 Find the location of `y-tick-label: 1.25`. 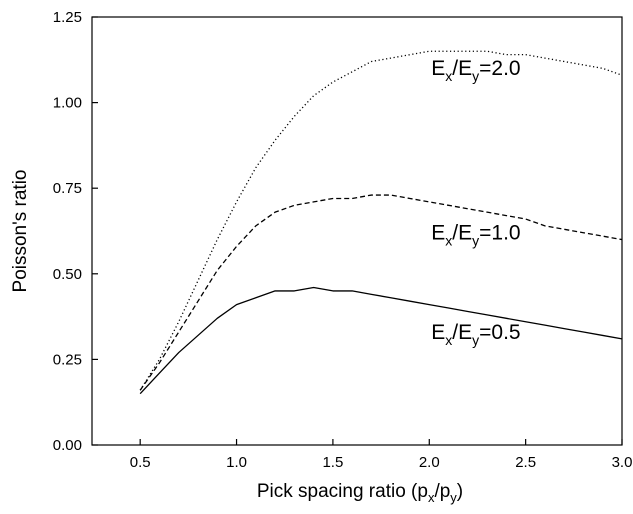

y-tick-label: 1.25 is located at coordinates (67, 17).